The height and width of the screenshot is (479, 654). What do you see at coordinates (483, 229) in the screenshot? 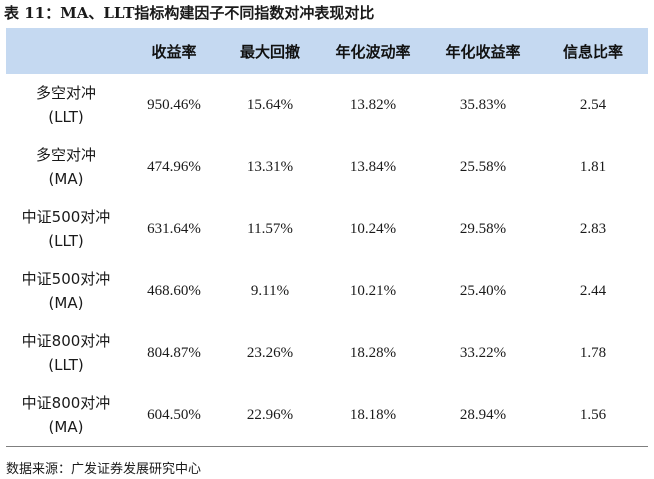
I see `cell-annual-return: 29.58%` at bounding box center [483, 229].